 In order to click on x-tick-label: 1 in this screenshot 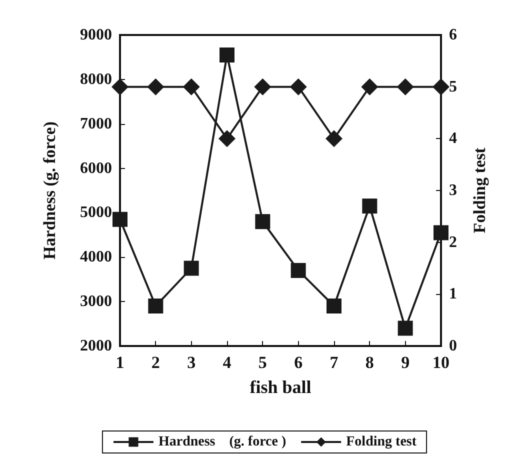, I will do `click(120, 362)`.